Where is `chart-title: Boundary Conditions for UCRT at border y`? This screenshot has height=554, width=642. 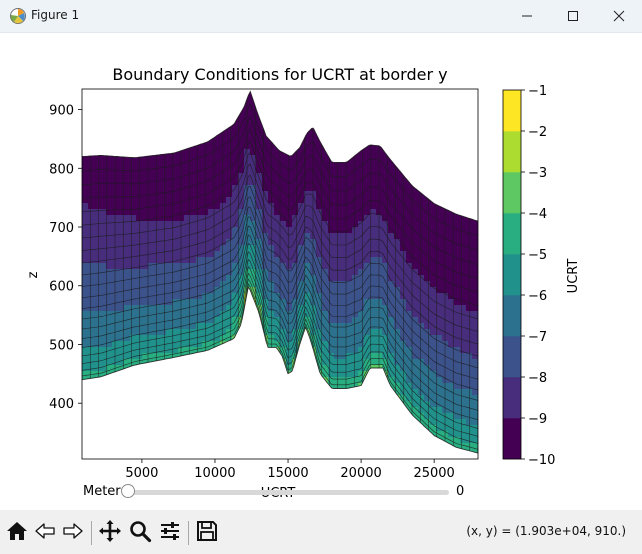 chart-title: Boundary Conditions for UCRT at border y is located at coordinates (279, 74).